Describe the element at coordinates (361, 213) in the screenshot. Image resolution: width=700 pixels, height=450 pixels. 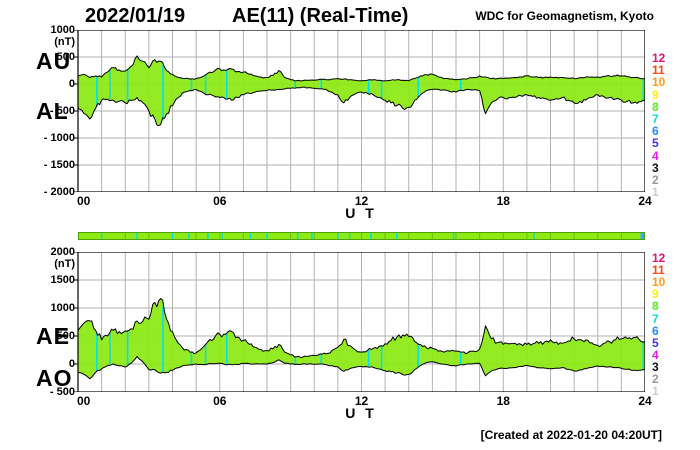
I see `panel1-ut-label: U T` at that location.